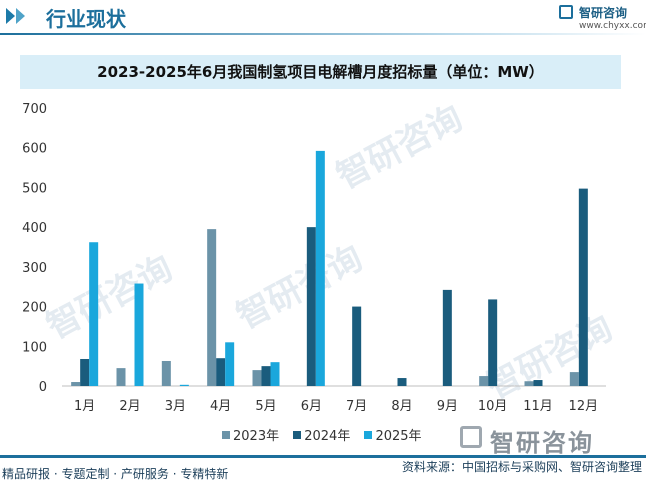  What do you see at coordinates (43, 387) in the screenshot?
I see `y-tick-label: 0` at bounding box center [43, 387].